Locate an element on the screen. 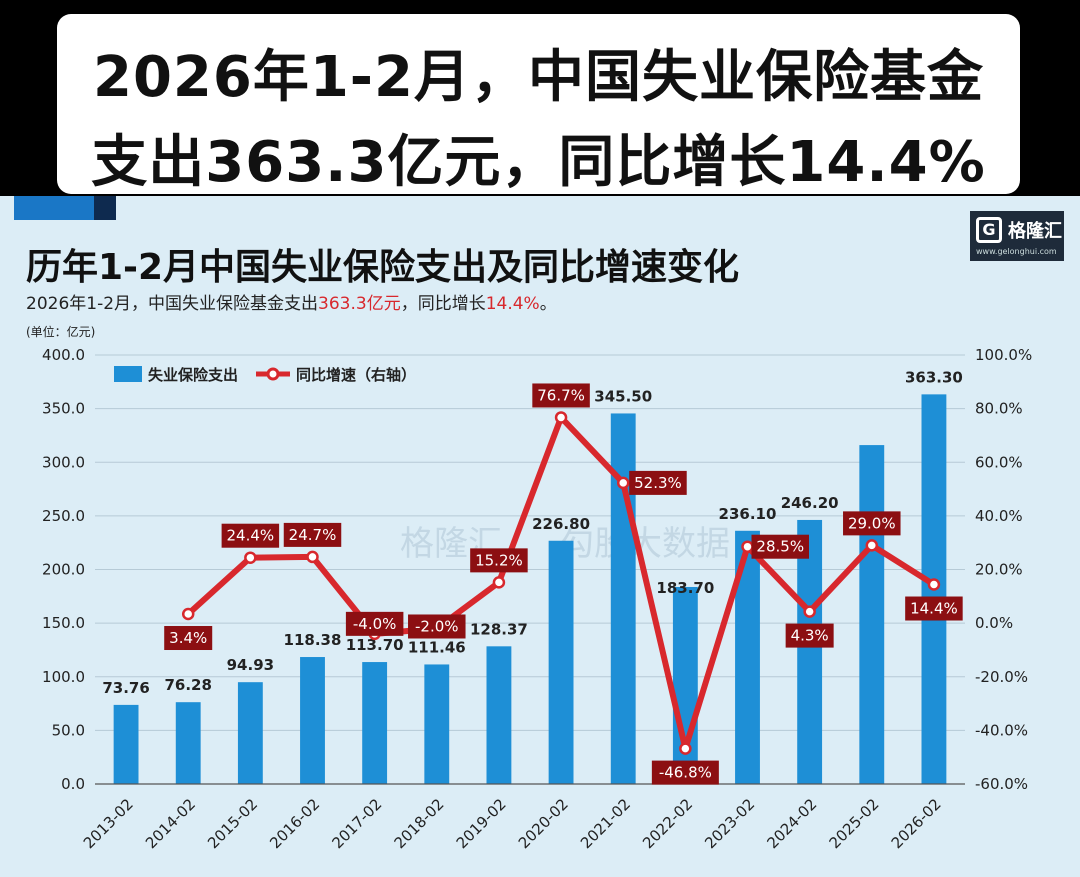 This screenshot has height=877, width=1080. growth-value-label: 76.7% is located at coordinates (561, 395).